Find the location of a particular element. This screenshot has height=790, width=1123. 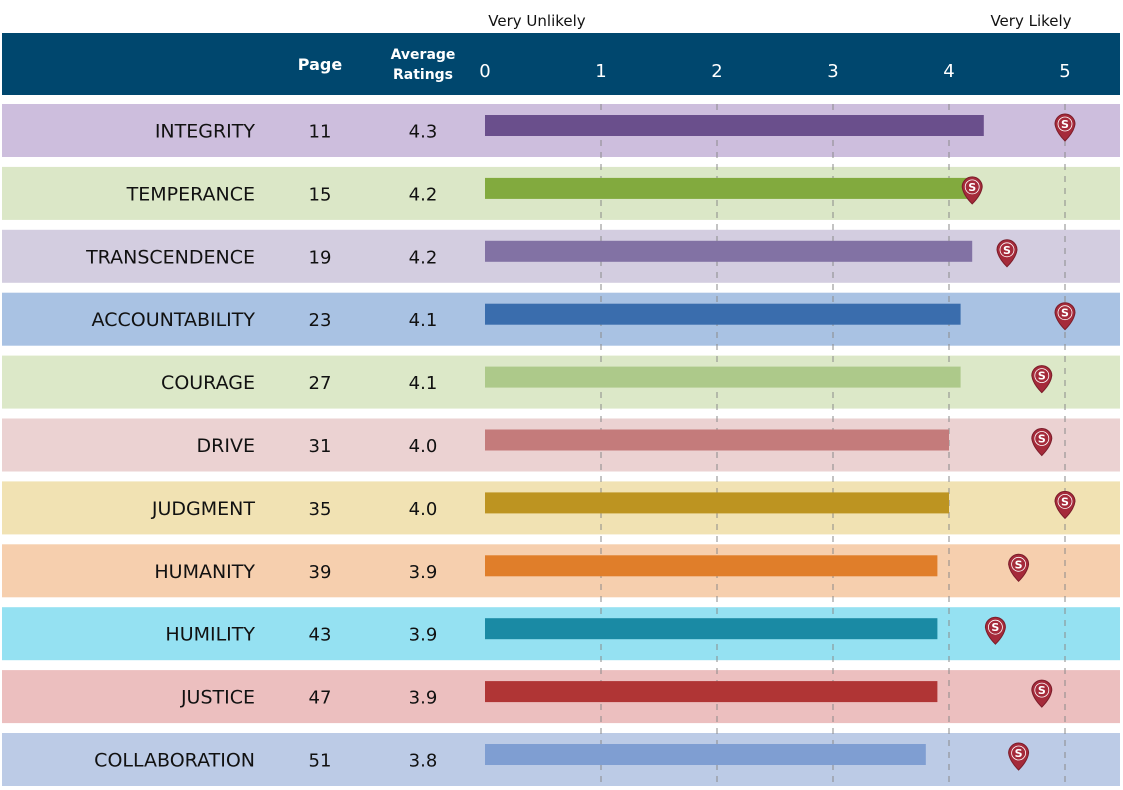

page-number: 11 is located at coordinates (320, 132).